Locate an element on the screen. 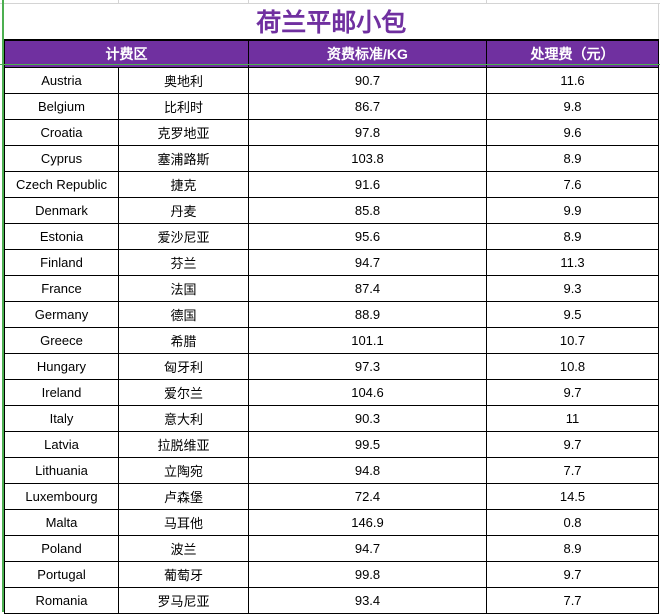 Image resolution: width=660 pixels, height=614 pixels. cell-rate: 85.8 is located at coordinates (367, 210).